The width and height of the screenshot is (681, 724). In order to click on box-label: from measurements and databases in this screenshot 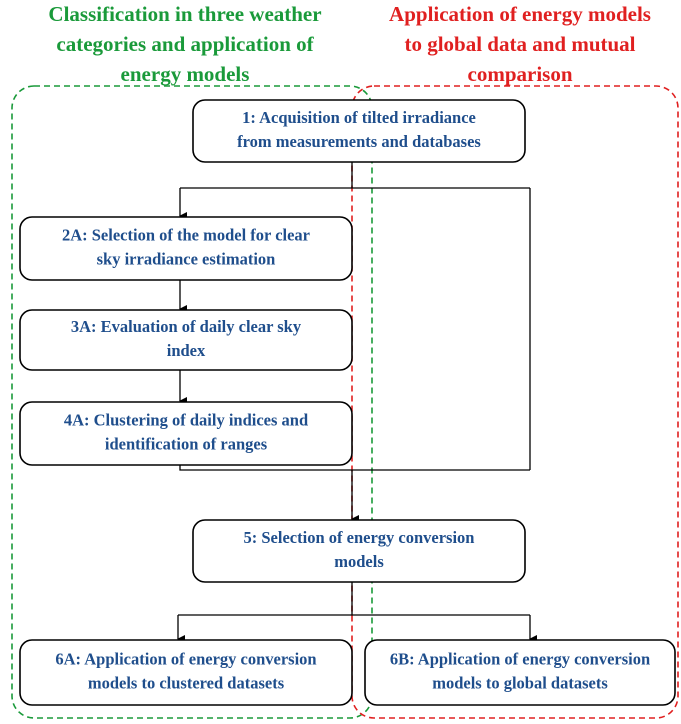, I will do `click(359, 141)`.